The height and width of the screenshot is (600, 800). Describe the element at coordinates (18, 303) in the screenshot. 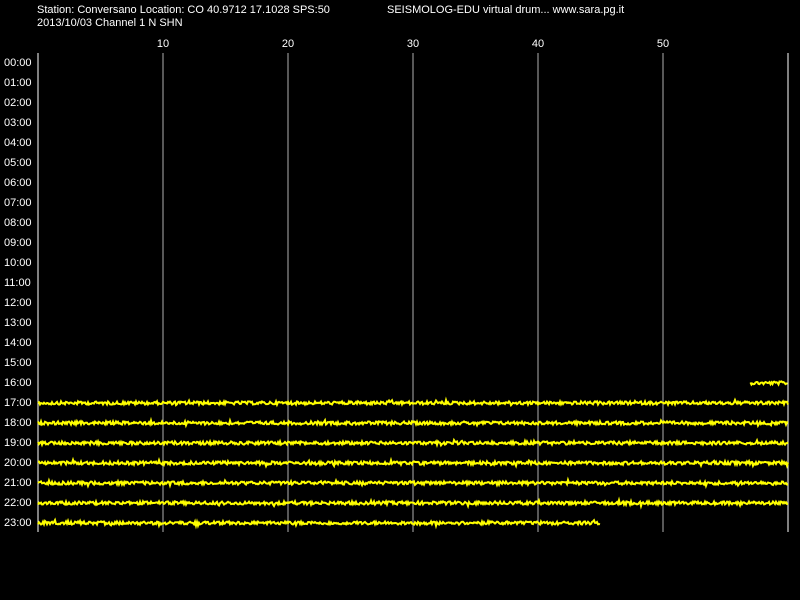

I see `row-label: 12:00` at that location.